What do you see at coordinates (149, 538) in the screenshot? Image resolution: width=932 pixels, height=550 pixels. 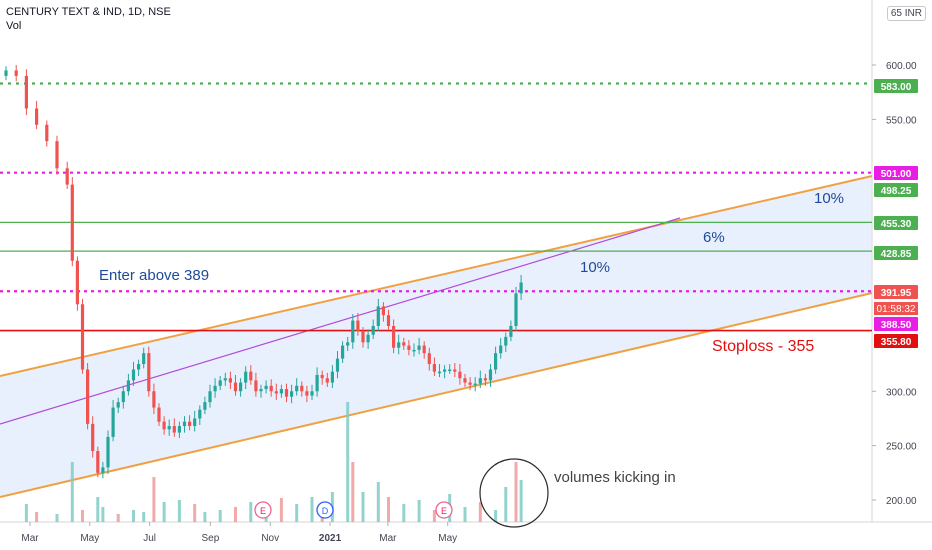 I see `x-tick-label: Jul` at bounding box center [149, 538].